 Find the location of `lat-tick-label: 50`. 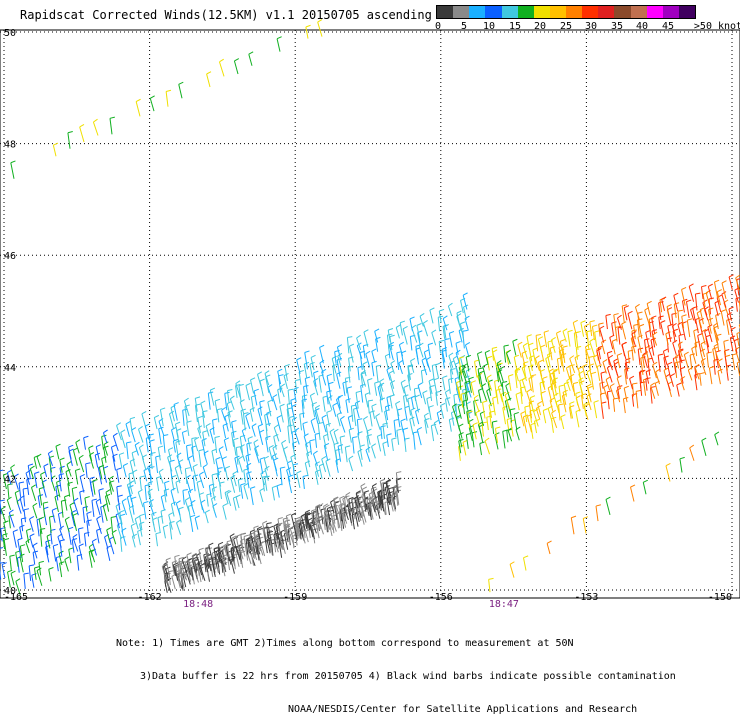

lat-tick-label: 50 is located at coordinates (10, 33).